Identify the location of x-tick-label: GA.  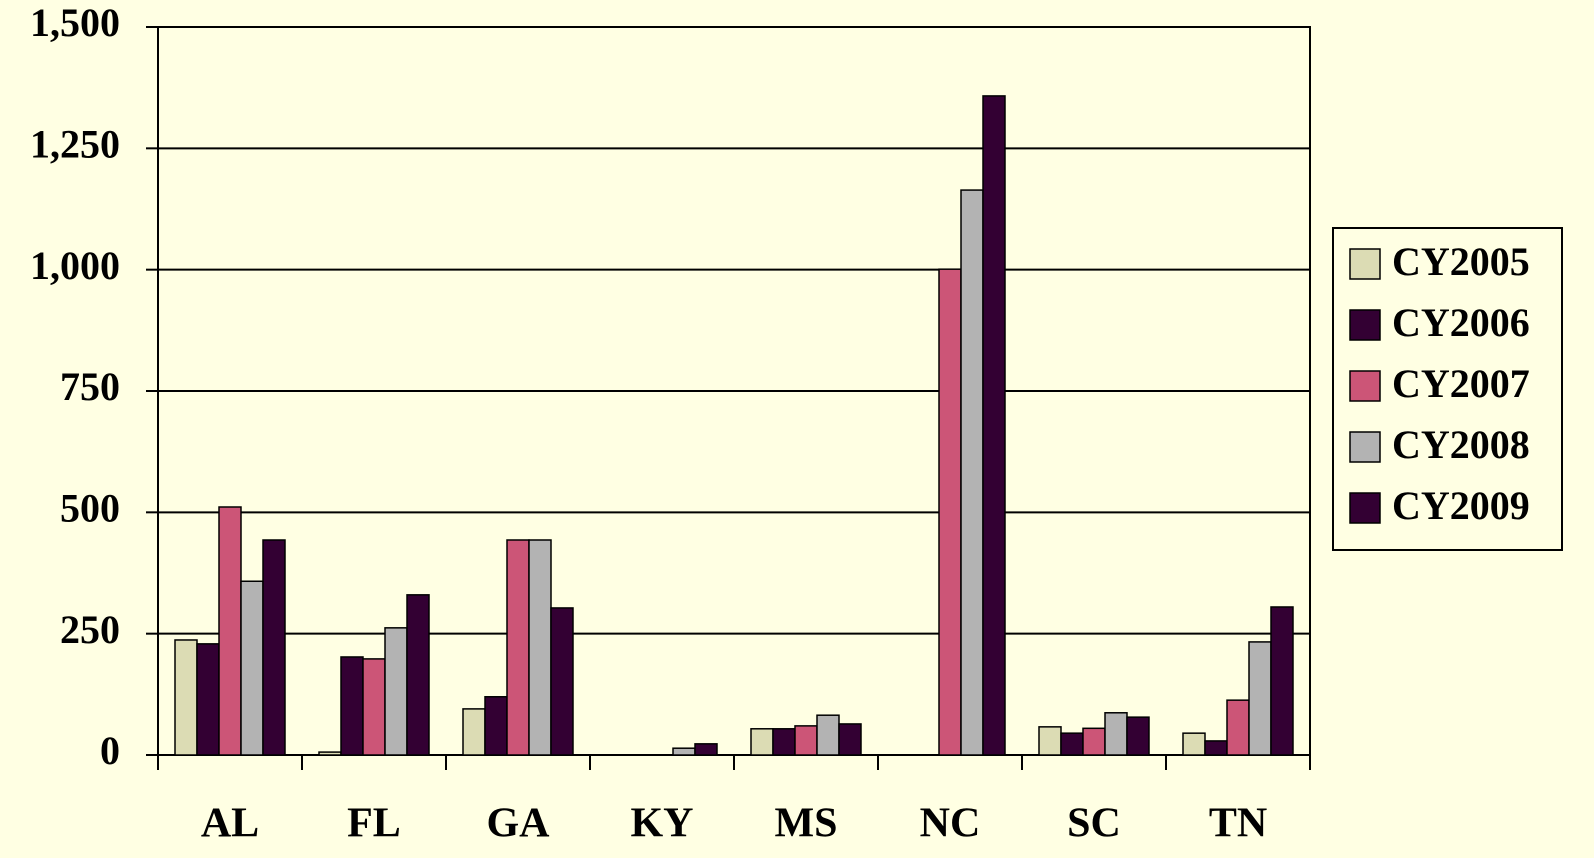
(519, 824).